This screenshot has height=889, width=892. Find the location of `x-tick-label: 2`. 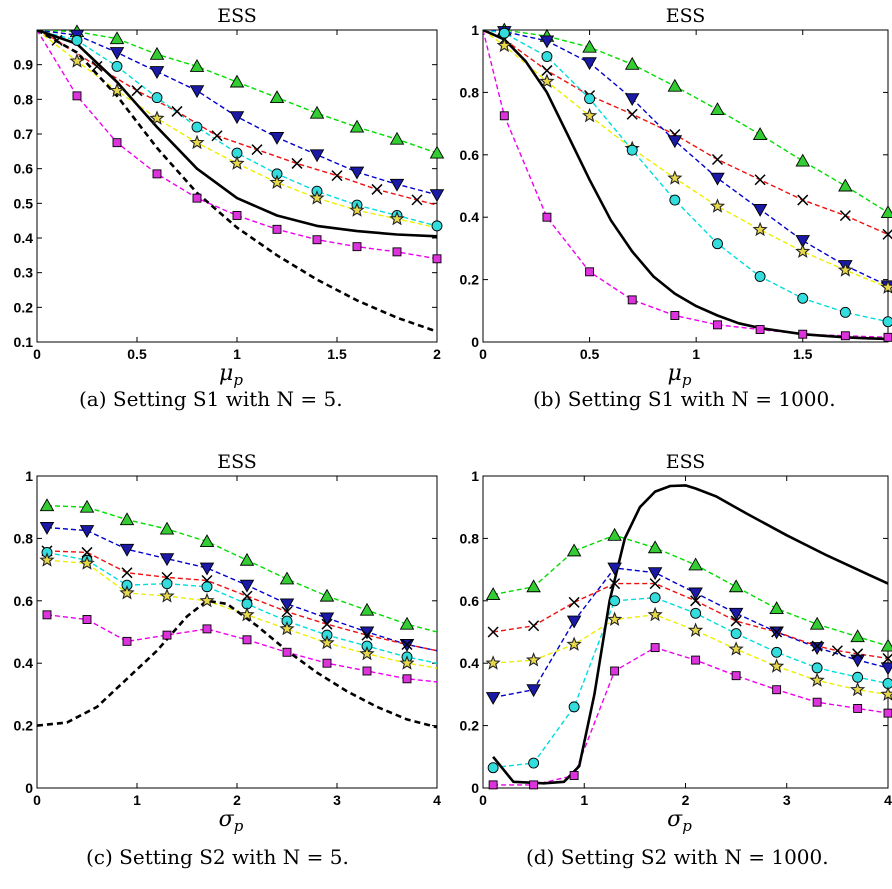

x-tick-label: 2 is located at coordinates (437, 354).